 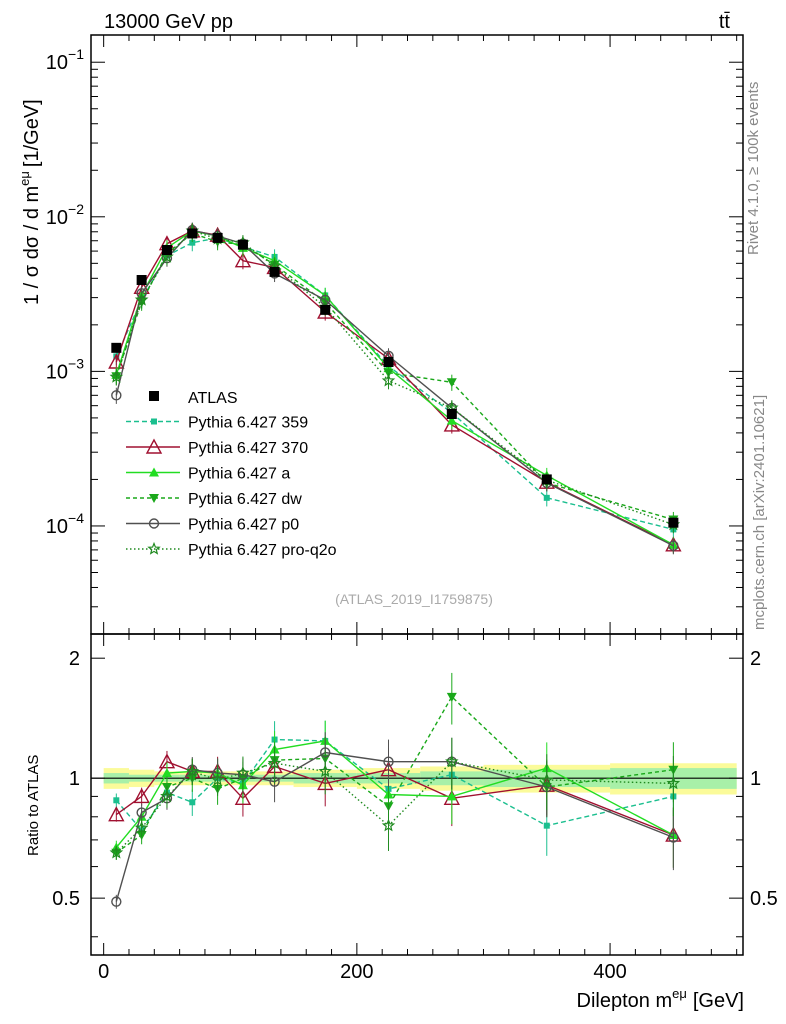 I want to click on y-axis-label: 1 / σ dσ / d meμ [1/GeV], so click(x=30, y=202).